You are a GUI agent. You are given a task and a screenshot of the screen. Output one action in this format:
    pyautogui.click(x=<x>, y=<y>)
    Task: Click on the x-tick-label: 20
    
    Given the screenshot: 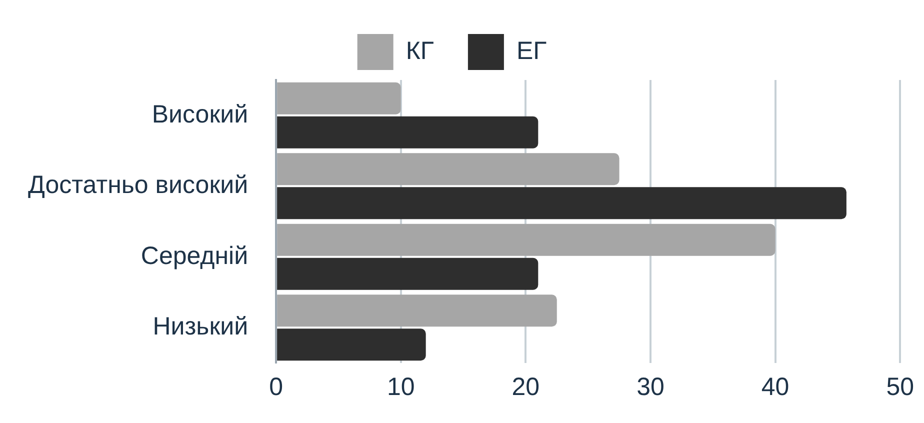 What is the action you would take?
    pyautogui.click(x=526, y=386)
    